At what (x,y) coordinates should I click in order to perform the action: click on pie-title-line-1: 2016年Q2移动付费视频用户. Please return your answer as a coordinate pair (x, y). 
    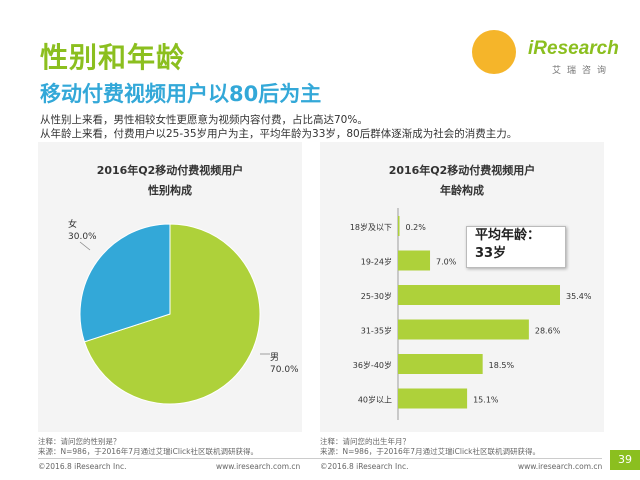
    Looking at the image, I should click on (170, 170).